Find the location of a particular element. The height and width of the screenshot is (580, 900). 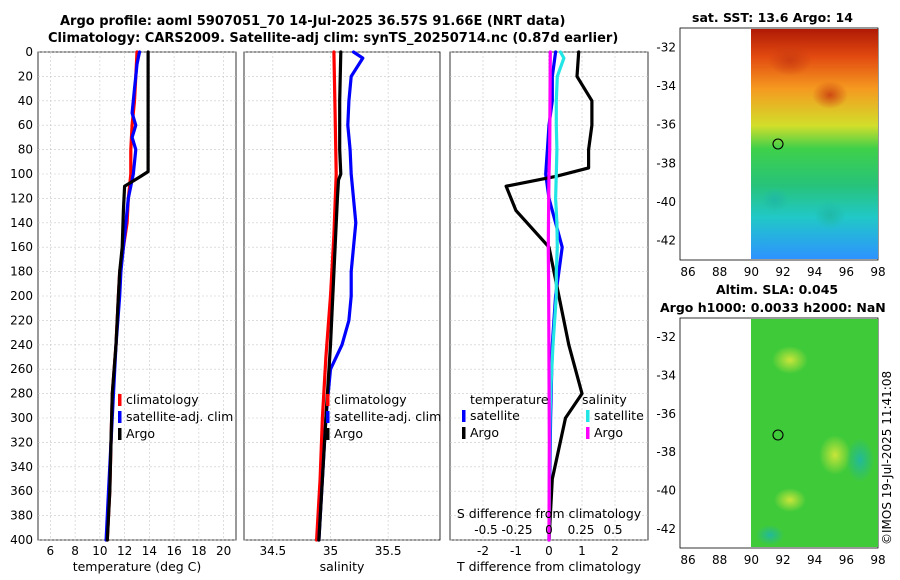

x-tick-label: 2 is located at coordinates (615, 551).